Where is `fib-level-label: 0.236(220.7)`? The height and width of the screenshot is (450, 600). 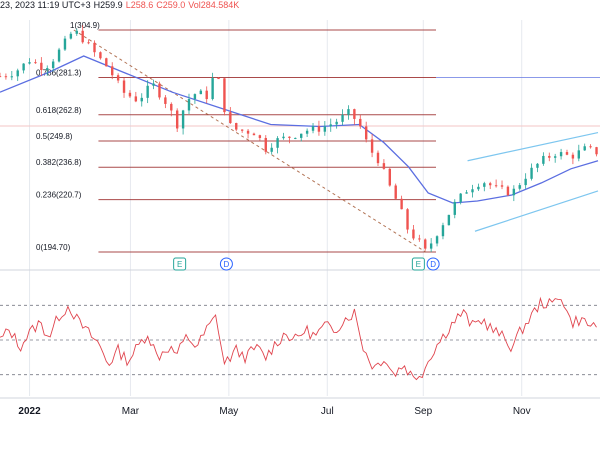
fib-level-label: 0.236(220.7) is located at coordinates (59, 195).